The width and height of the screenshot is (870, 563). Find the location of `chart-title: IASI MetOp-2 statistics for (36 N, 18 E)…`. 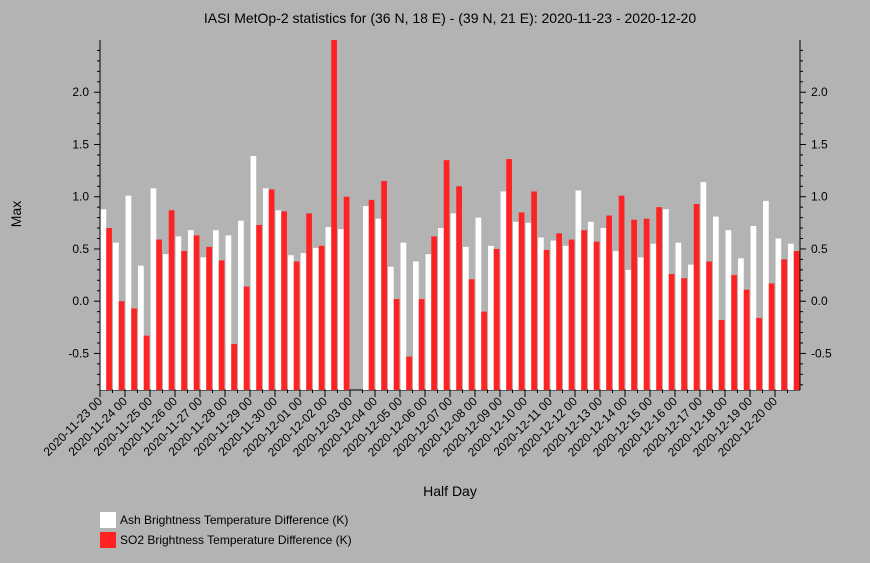

chart-title: IASI MetOp-2 statistics for (36 N, 18 E)… is located at coordinates (450, 18).